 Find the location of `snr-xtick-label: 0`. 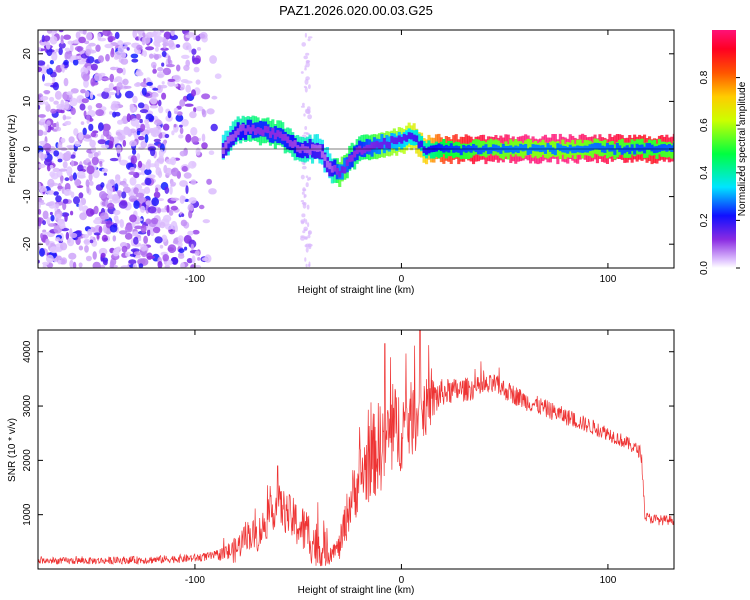

snr-xtick-label: 0 is located at coordinates (402, 580).